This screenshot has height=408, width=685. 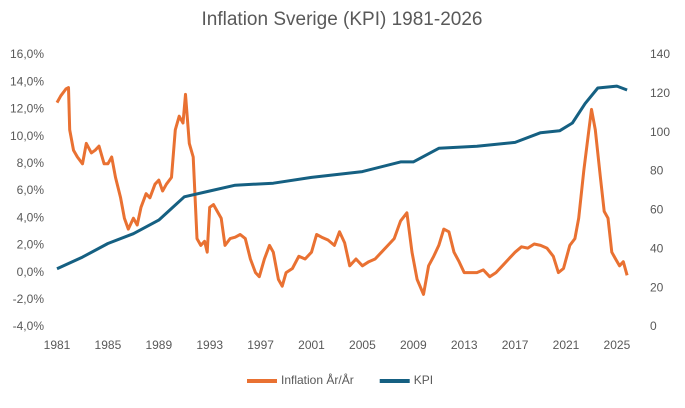 What do you see at coordinates (31, 190) in the screenshot?
I see `y-tick-label: 6,0%` at bounding box center [31, 190].